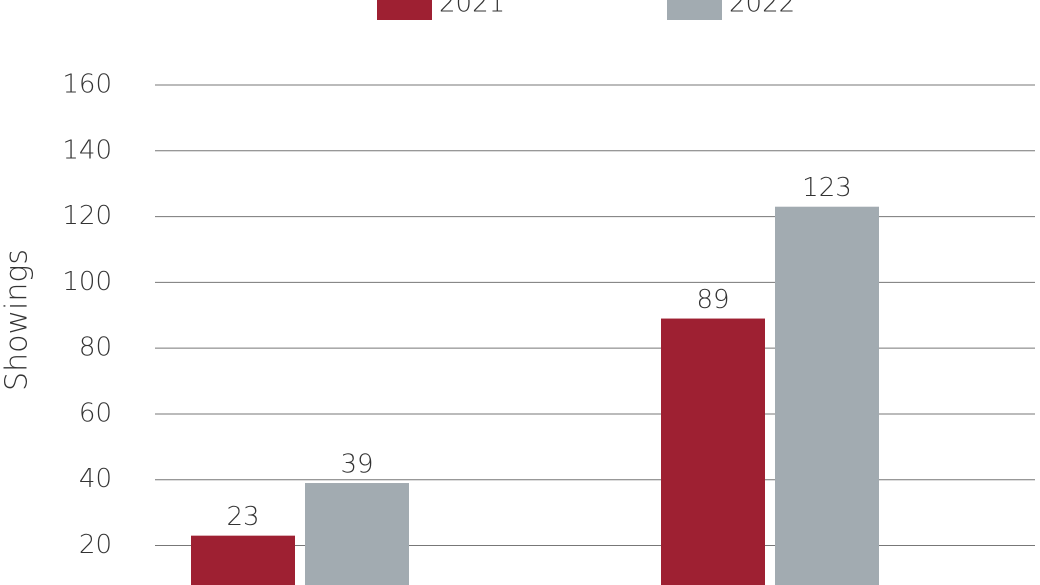 Image resolution: width=1040 pixels, height=585 pixels. Describe the element at coordinates (87, 150) in the screenshot. I see `y-tick-label: 140` at that location.